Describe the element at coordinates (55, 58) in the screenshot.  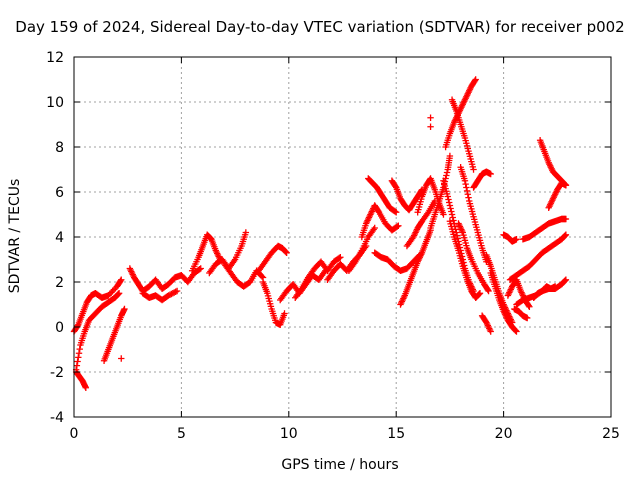
I see `y-tick-label: 12` at that location.